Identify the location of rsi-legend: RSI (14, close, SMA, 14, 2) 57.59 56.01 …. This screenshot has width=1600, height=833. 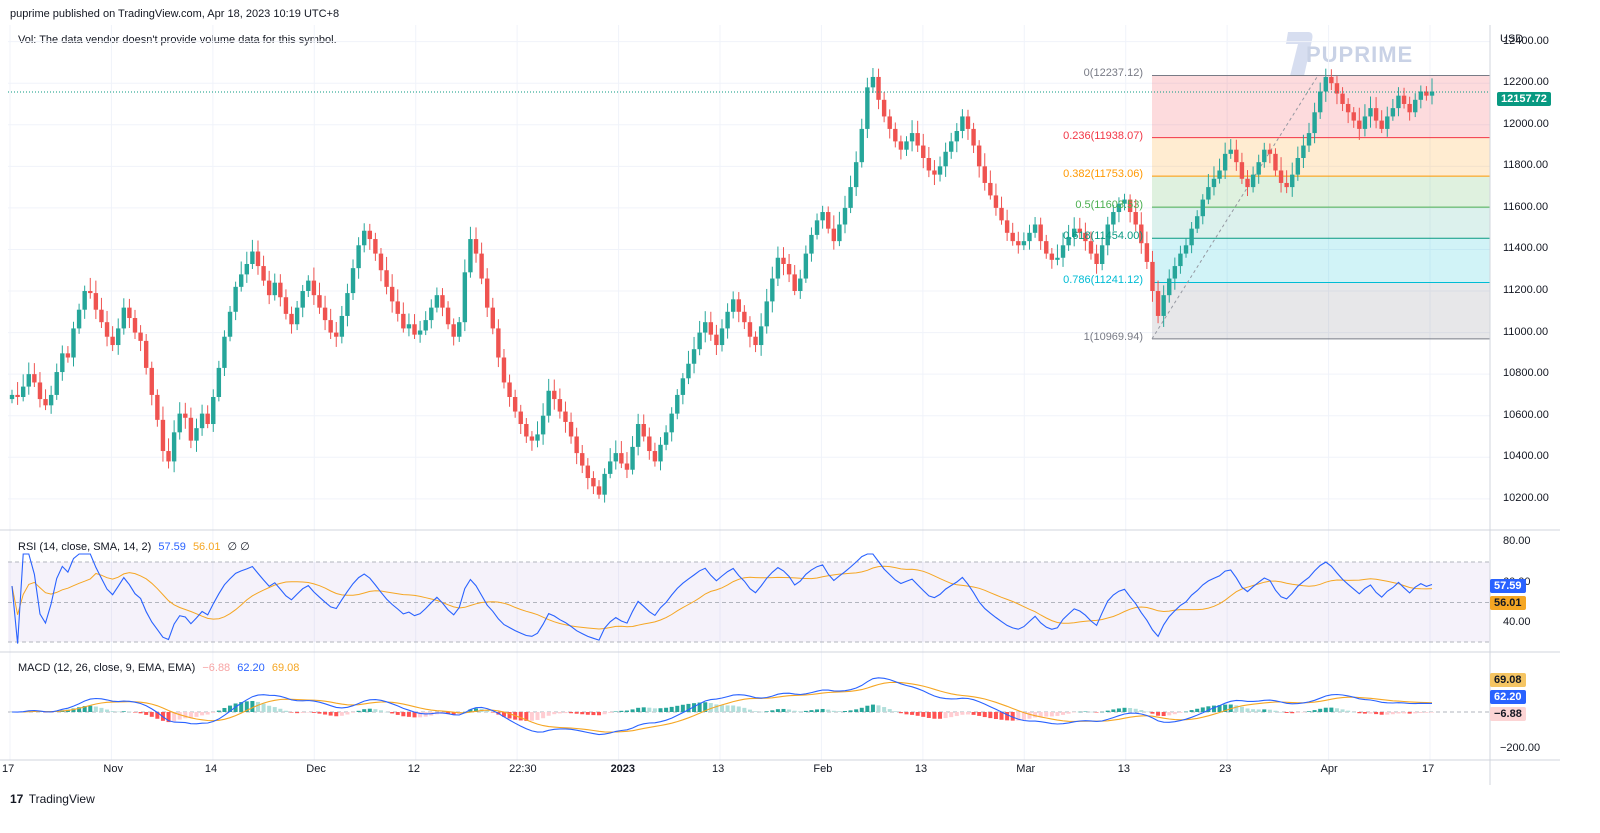
(134, 546).